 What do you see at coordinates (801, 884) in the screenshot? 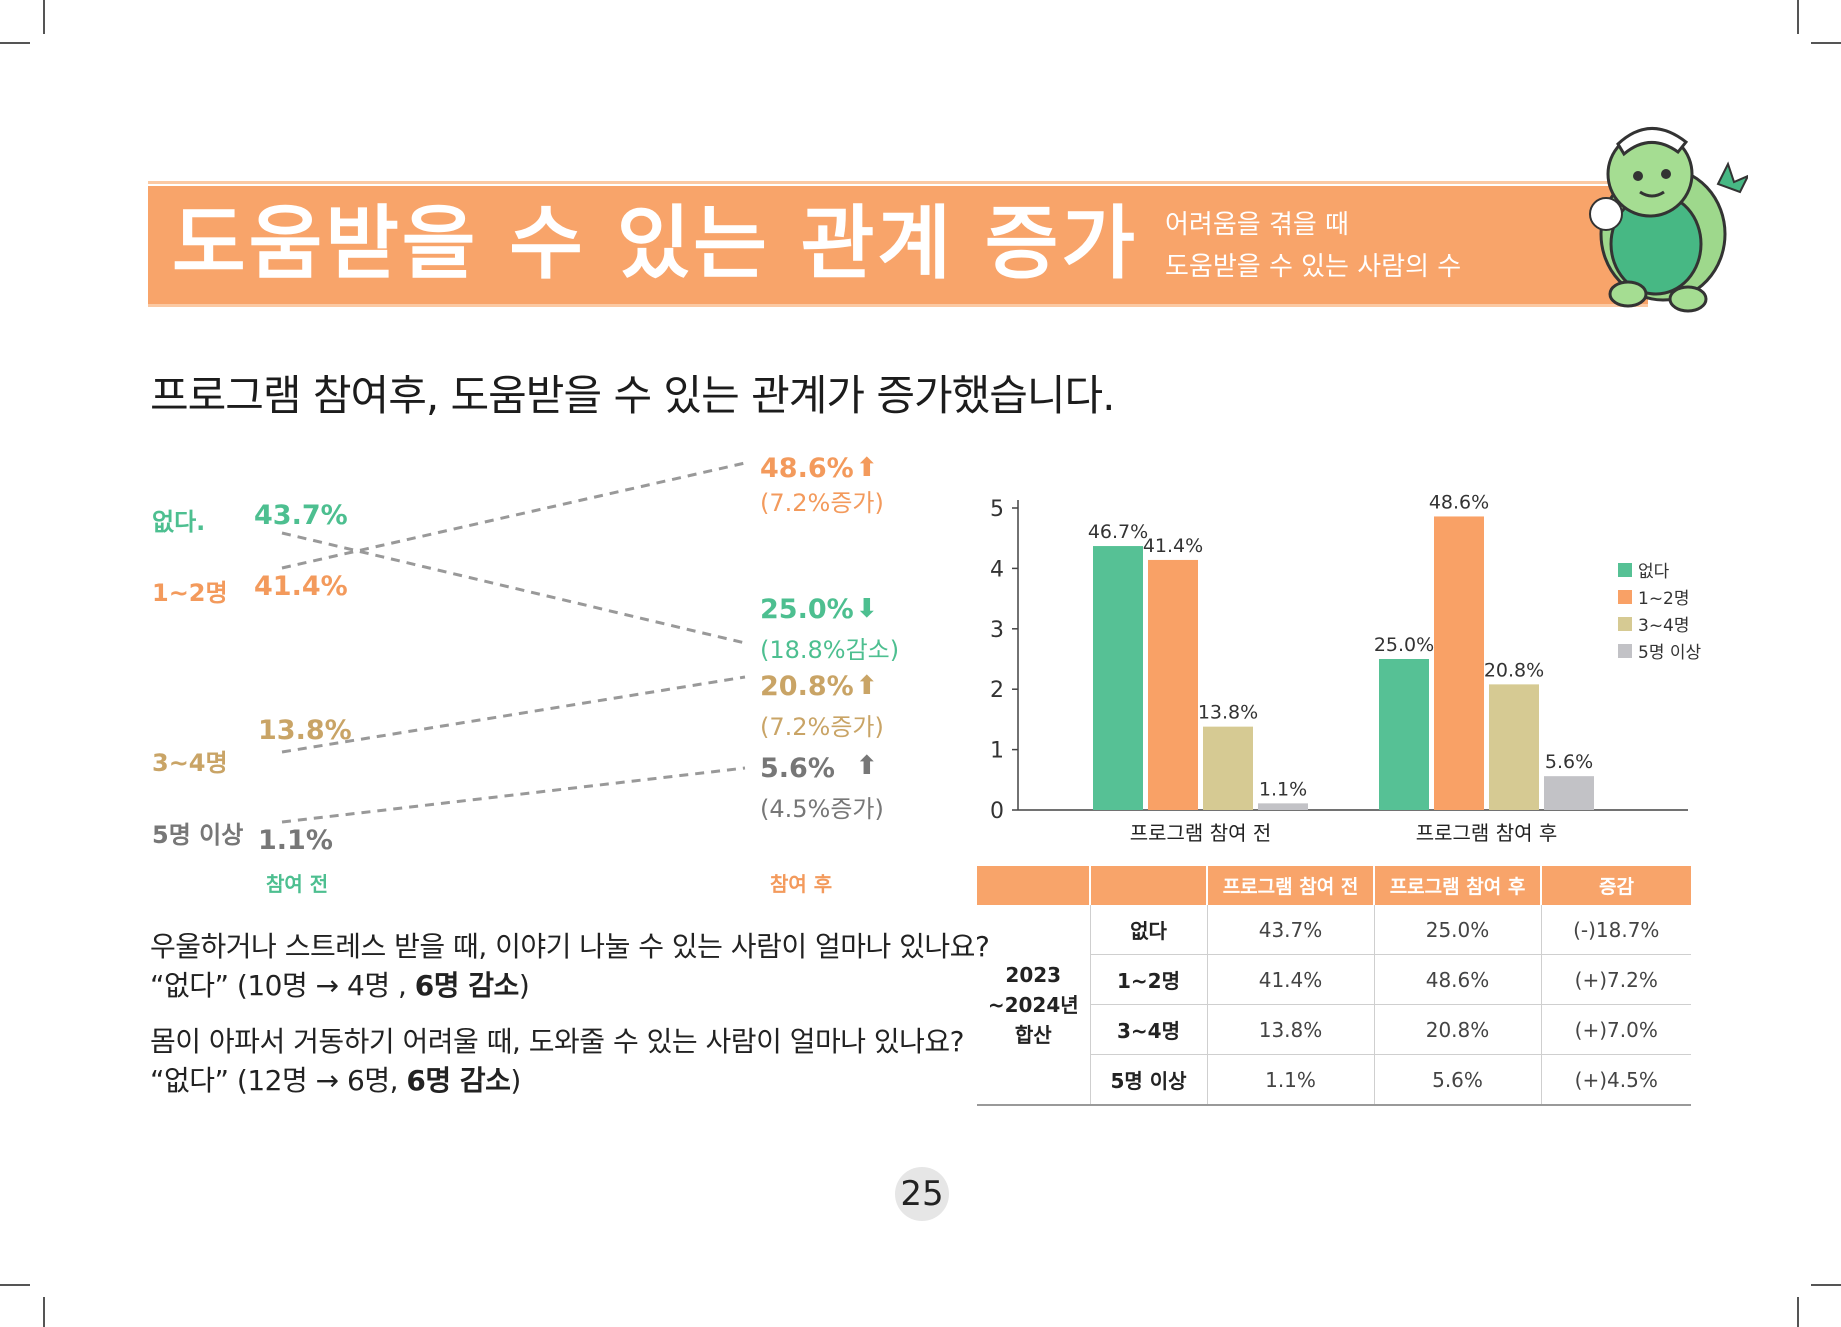
I see `slope-after-axis-label: 참여 후` at bounding box center [801, 884].